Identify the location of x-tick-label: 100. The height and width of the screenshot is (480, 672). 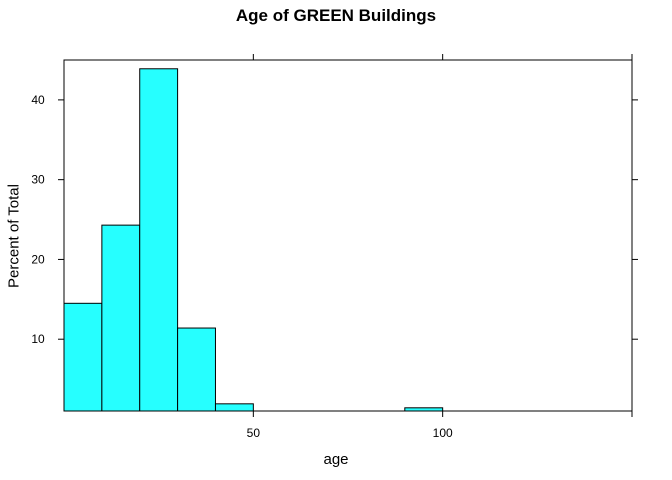
(443, 433).